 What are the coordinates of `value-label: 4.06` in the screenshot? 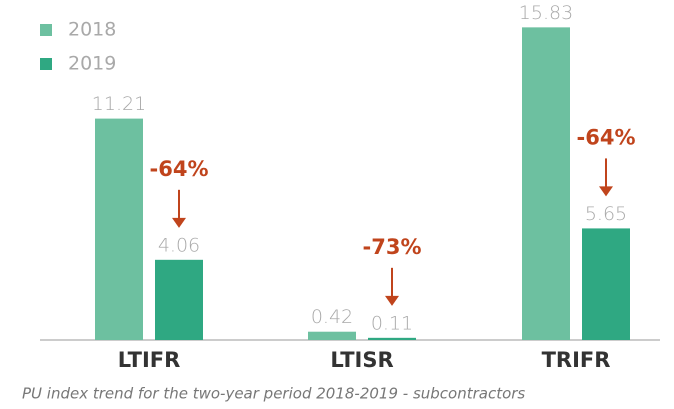 It's located at (179, 245).